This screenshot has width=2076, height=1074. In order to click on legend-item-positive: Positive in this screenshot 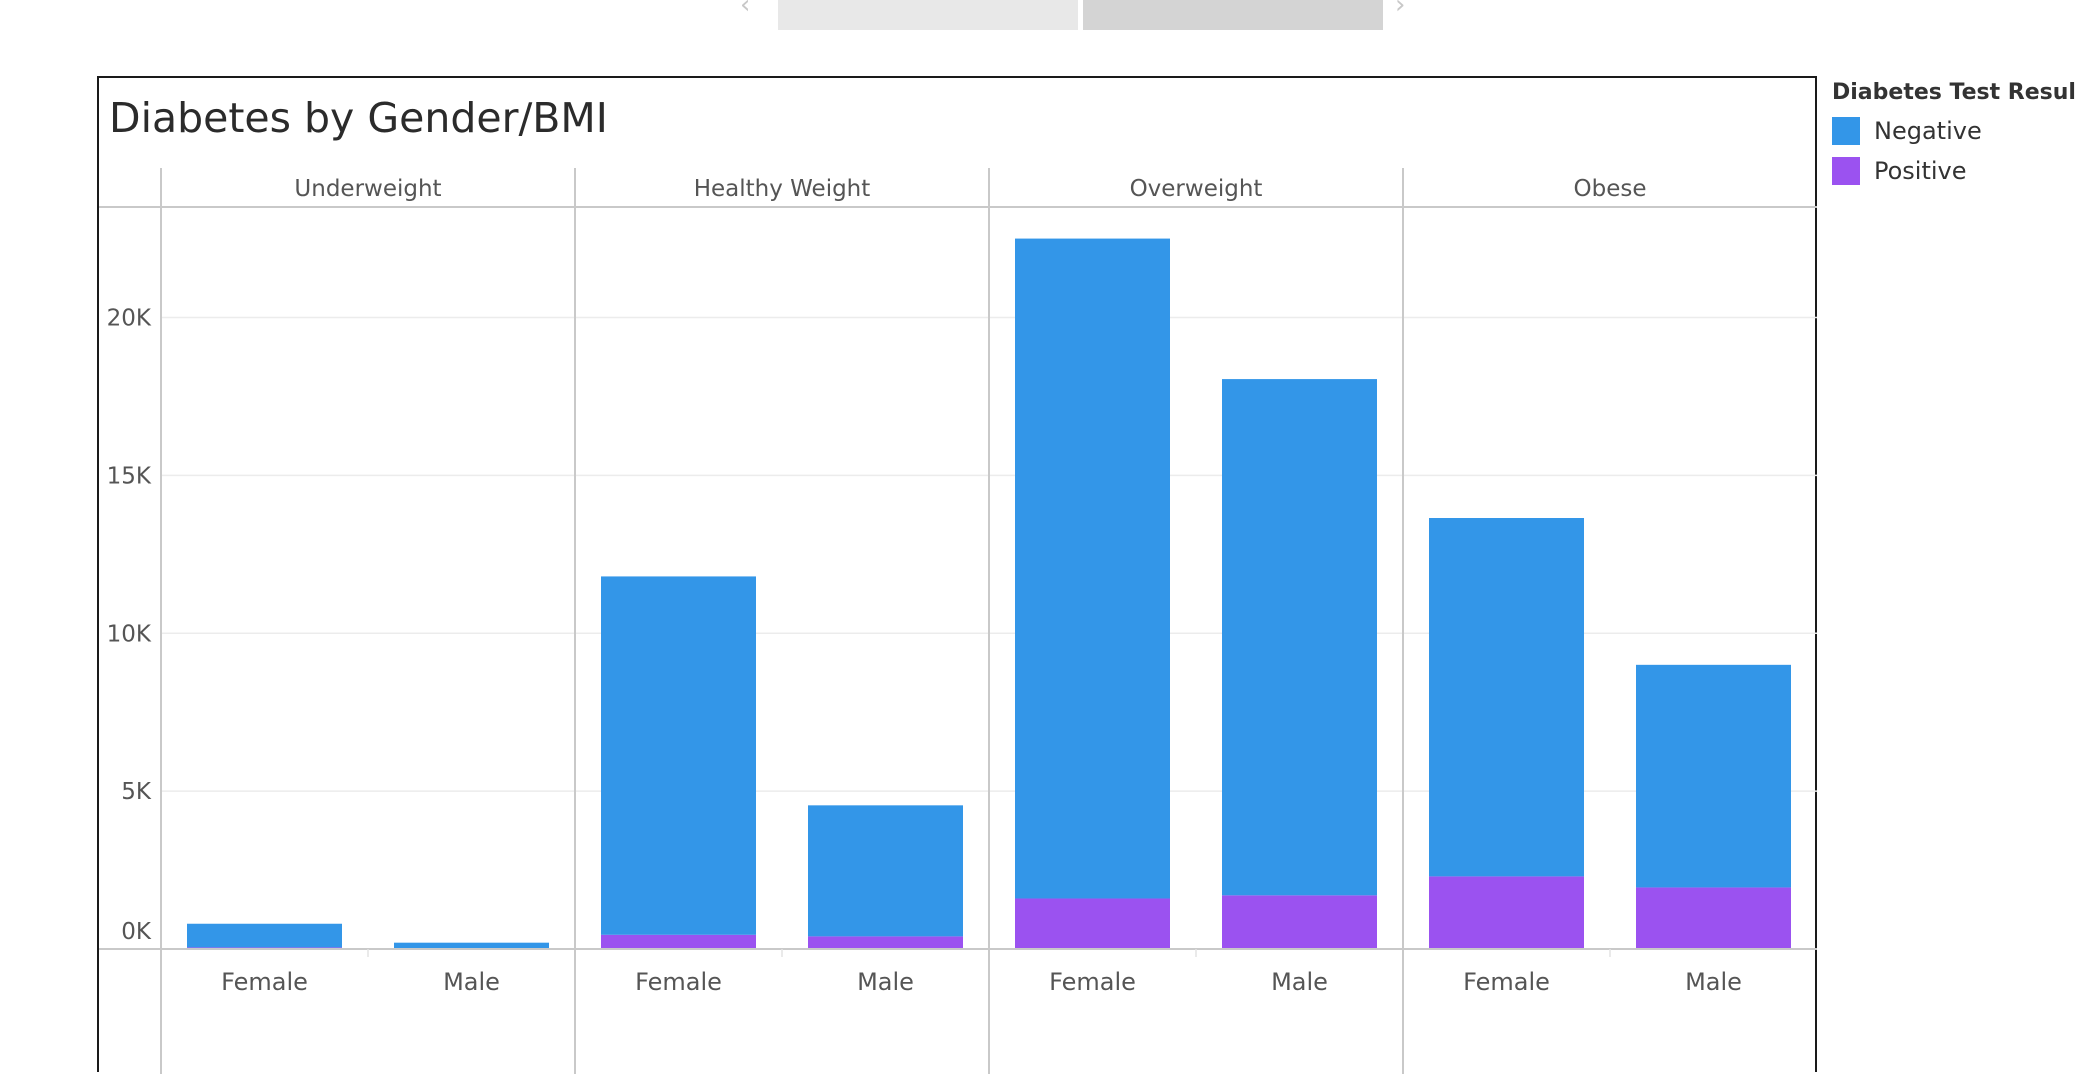, I will do `click(1952, 171)`.